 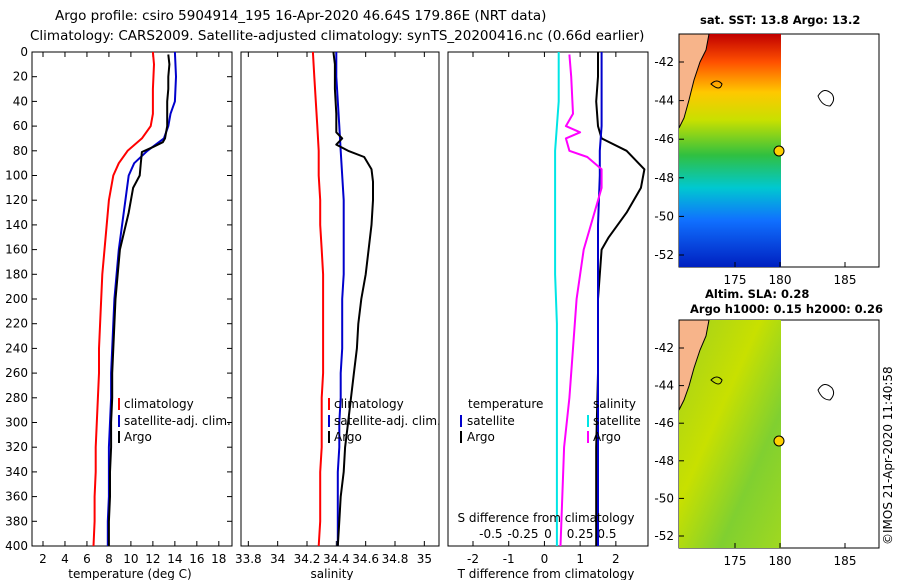 What do you see at coordinates (16, 521) in the screenshot?
I see `depth-tick-label: 380` at bounding box center [16, 521].